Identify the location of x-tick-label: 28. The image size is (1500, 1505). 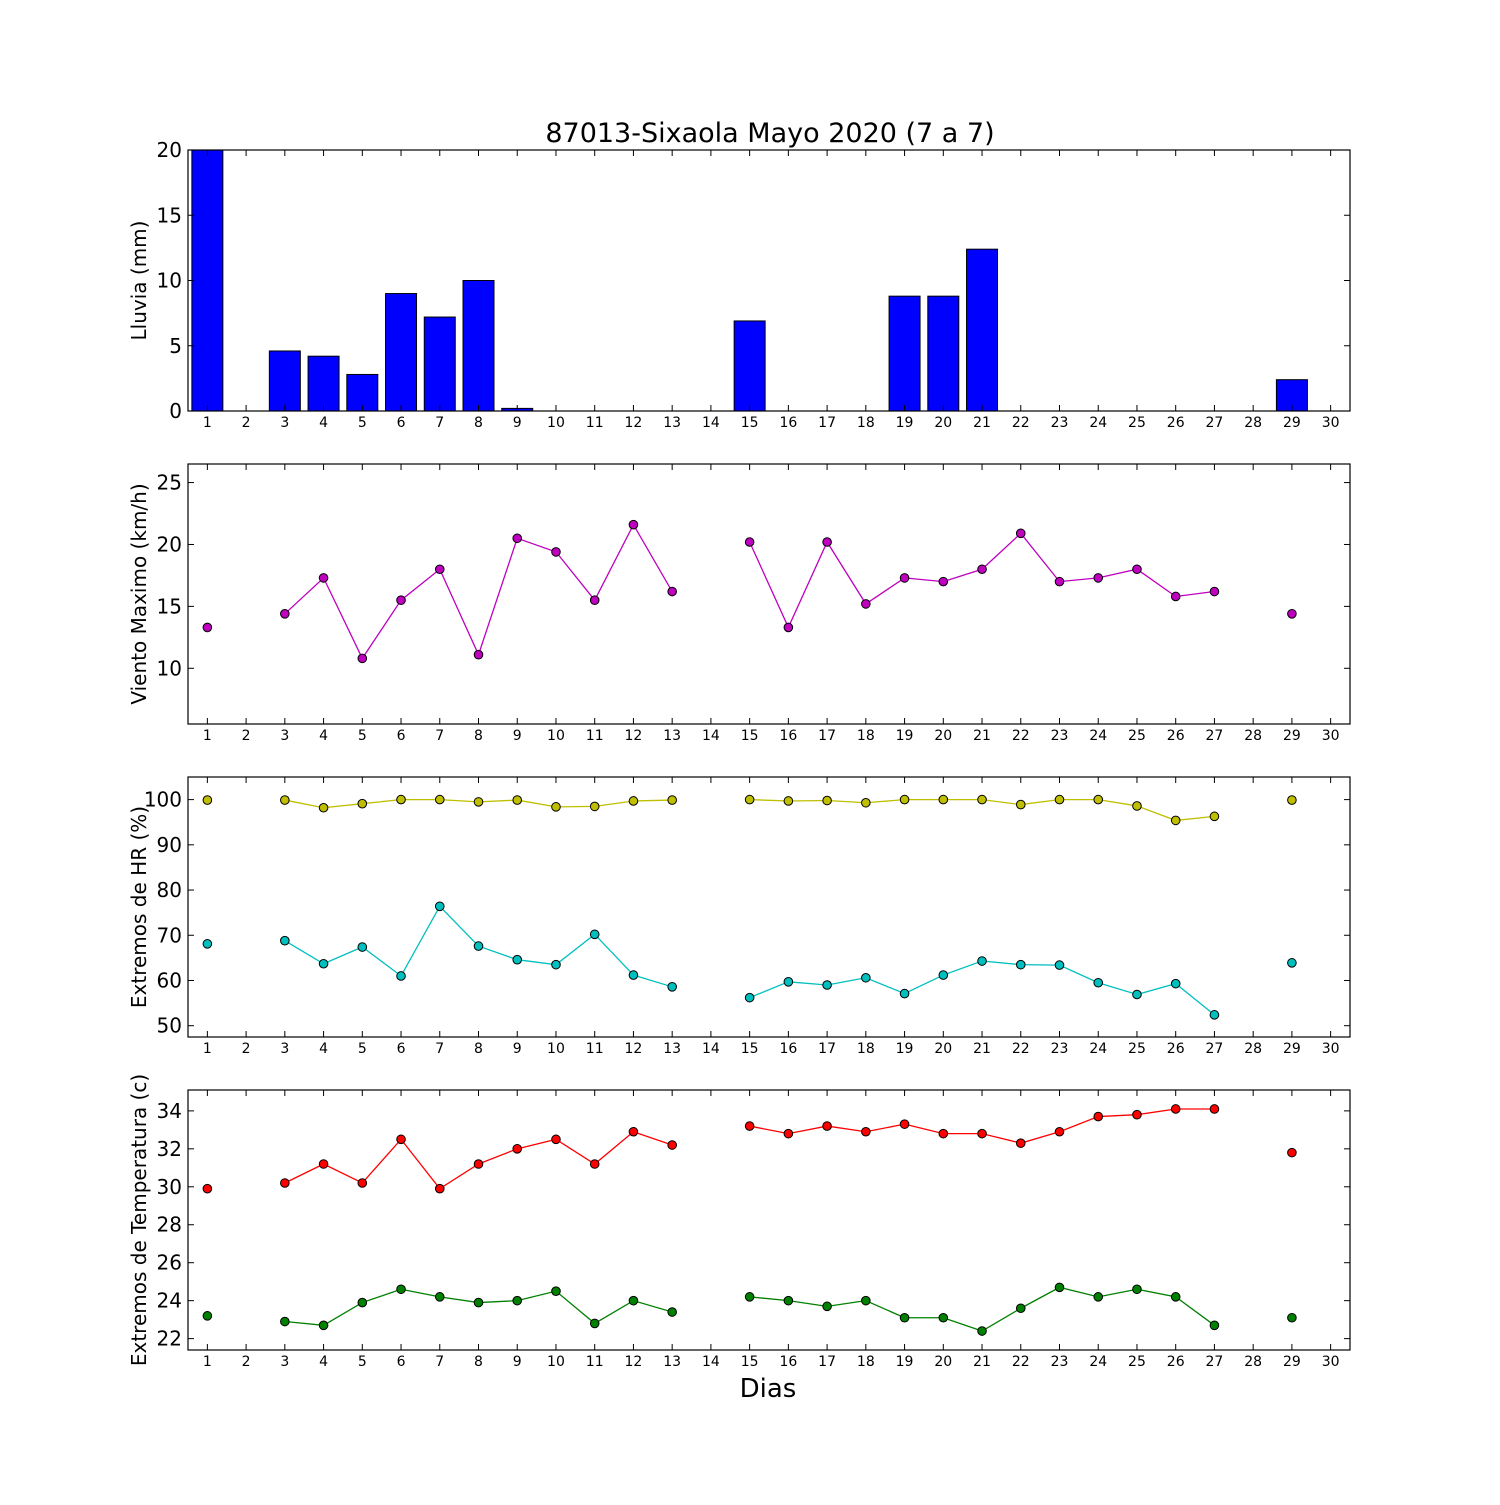
(1253, 1362).